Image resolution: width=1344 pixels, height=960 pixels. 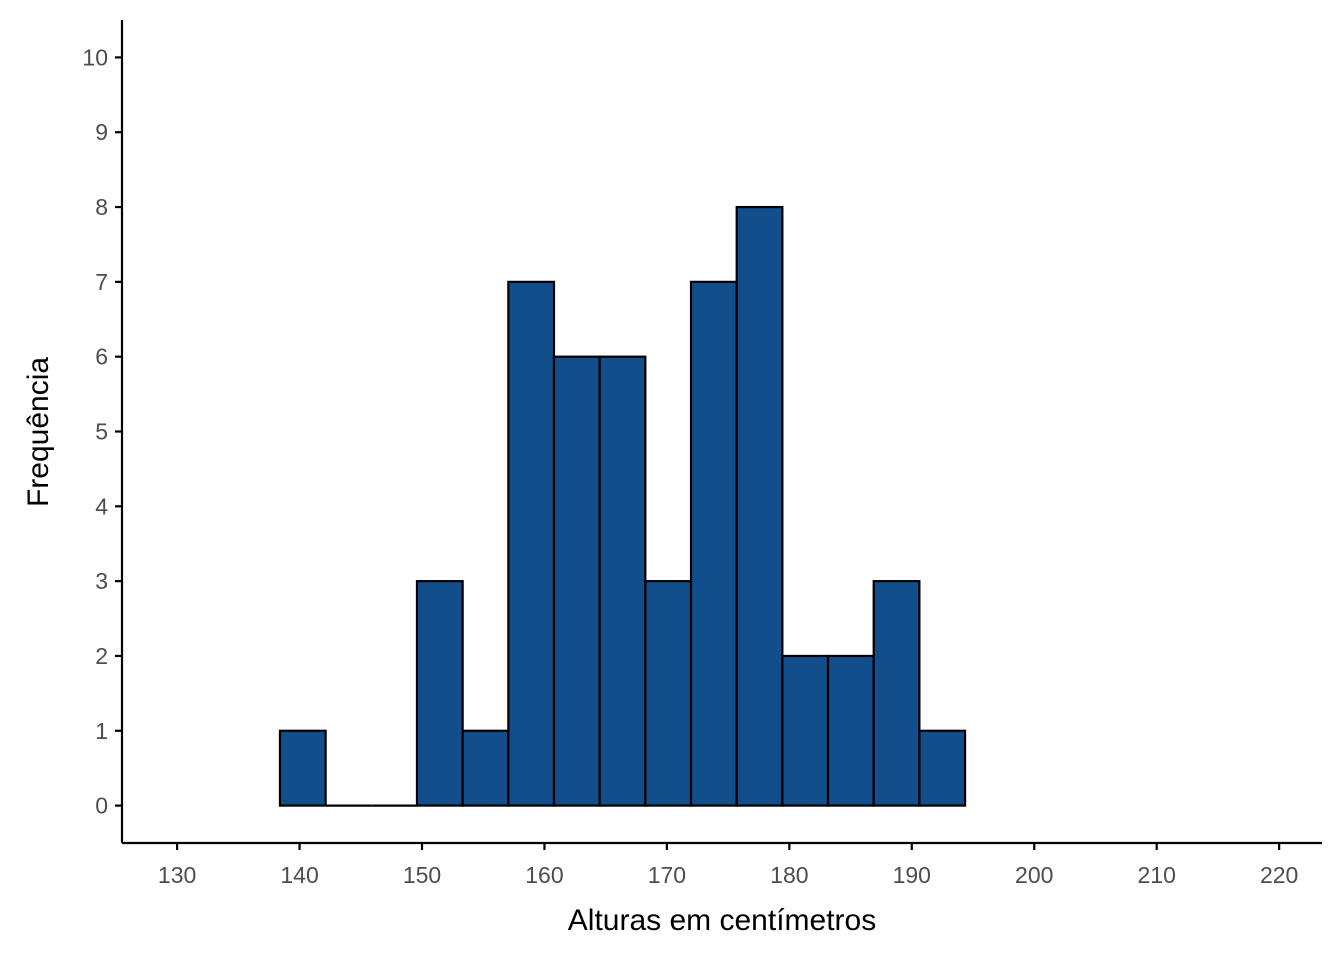 I want to click on y-tick-label: 6, so click(x=101, y=357).